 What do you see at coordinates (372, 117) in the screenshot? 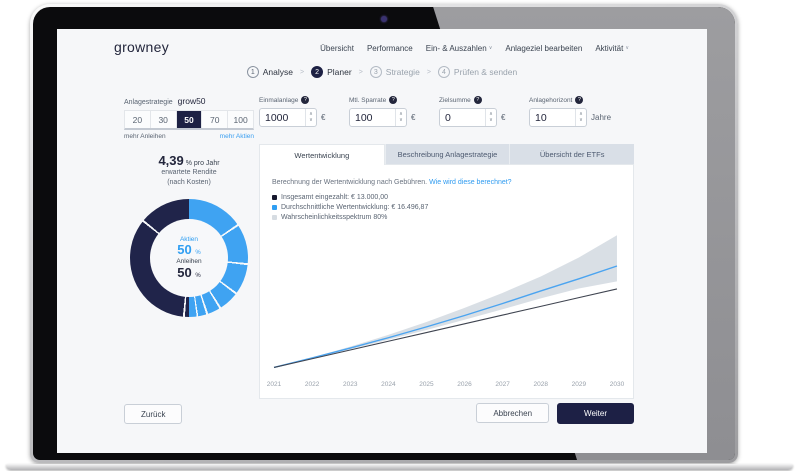
I see `sparrate-field` at bounding box center [372, 117].